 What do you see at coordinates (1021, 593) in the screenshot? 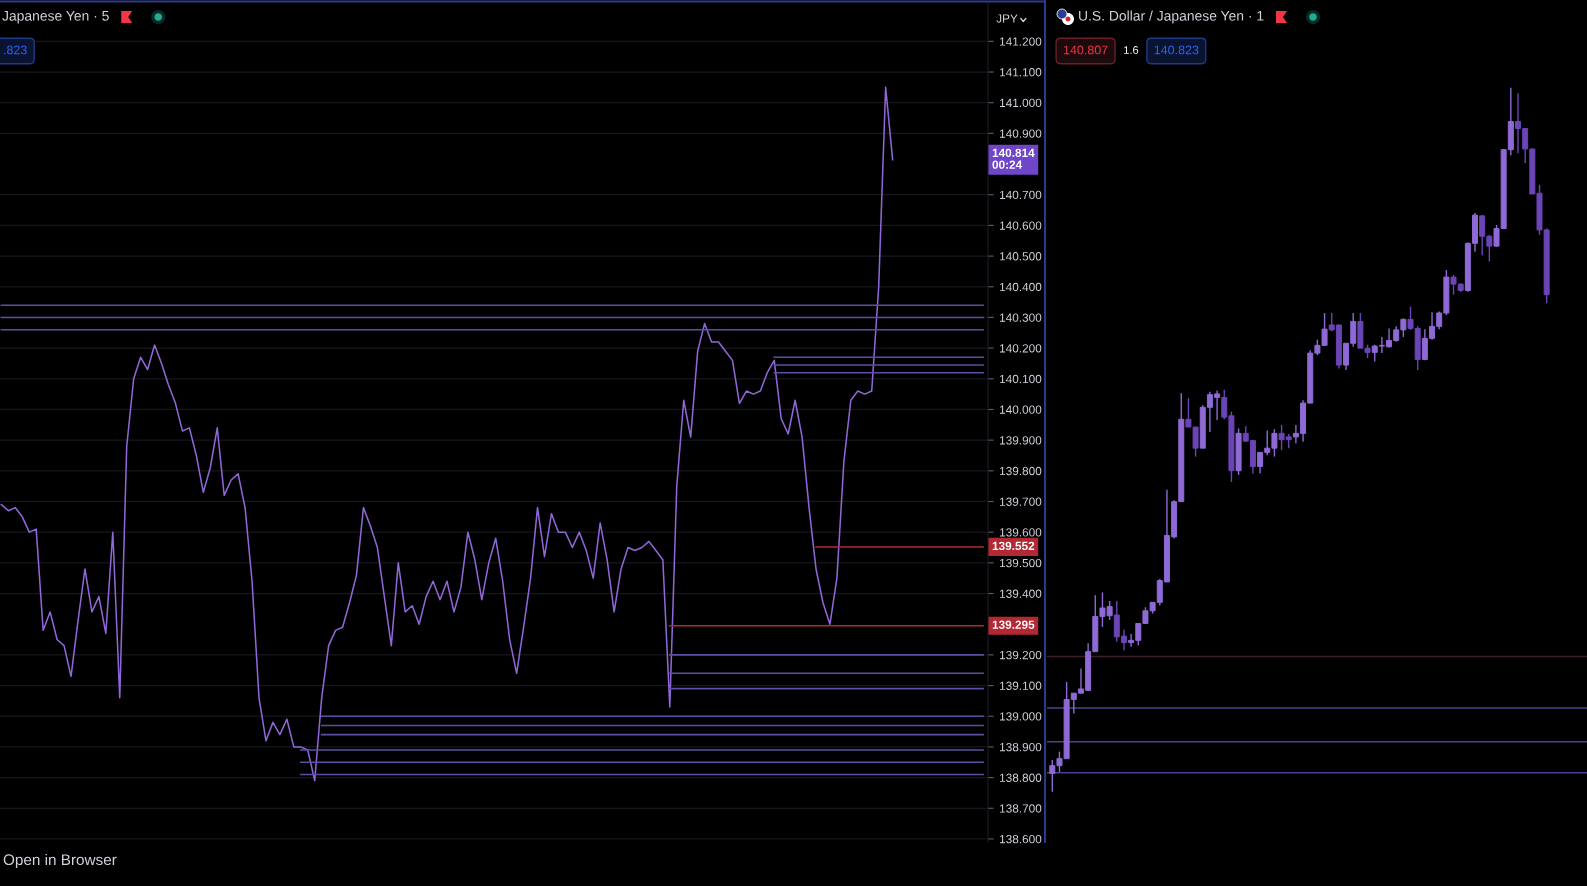
I see `y-tick-label: 139.400` at bounding box center [1021, 593].